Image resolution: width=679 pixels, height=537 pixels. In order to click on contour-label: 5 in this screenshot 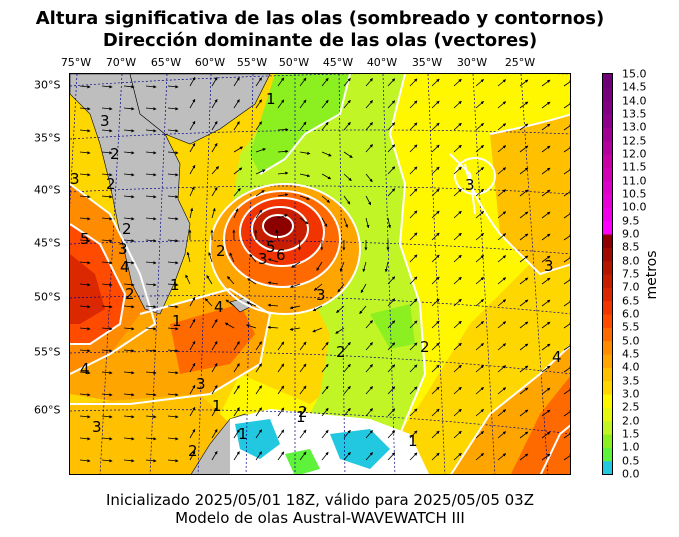, I will do `click(271, 247)`.